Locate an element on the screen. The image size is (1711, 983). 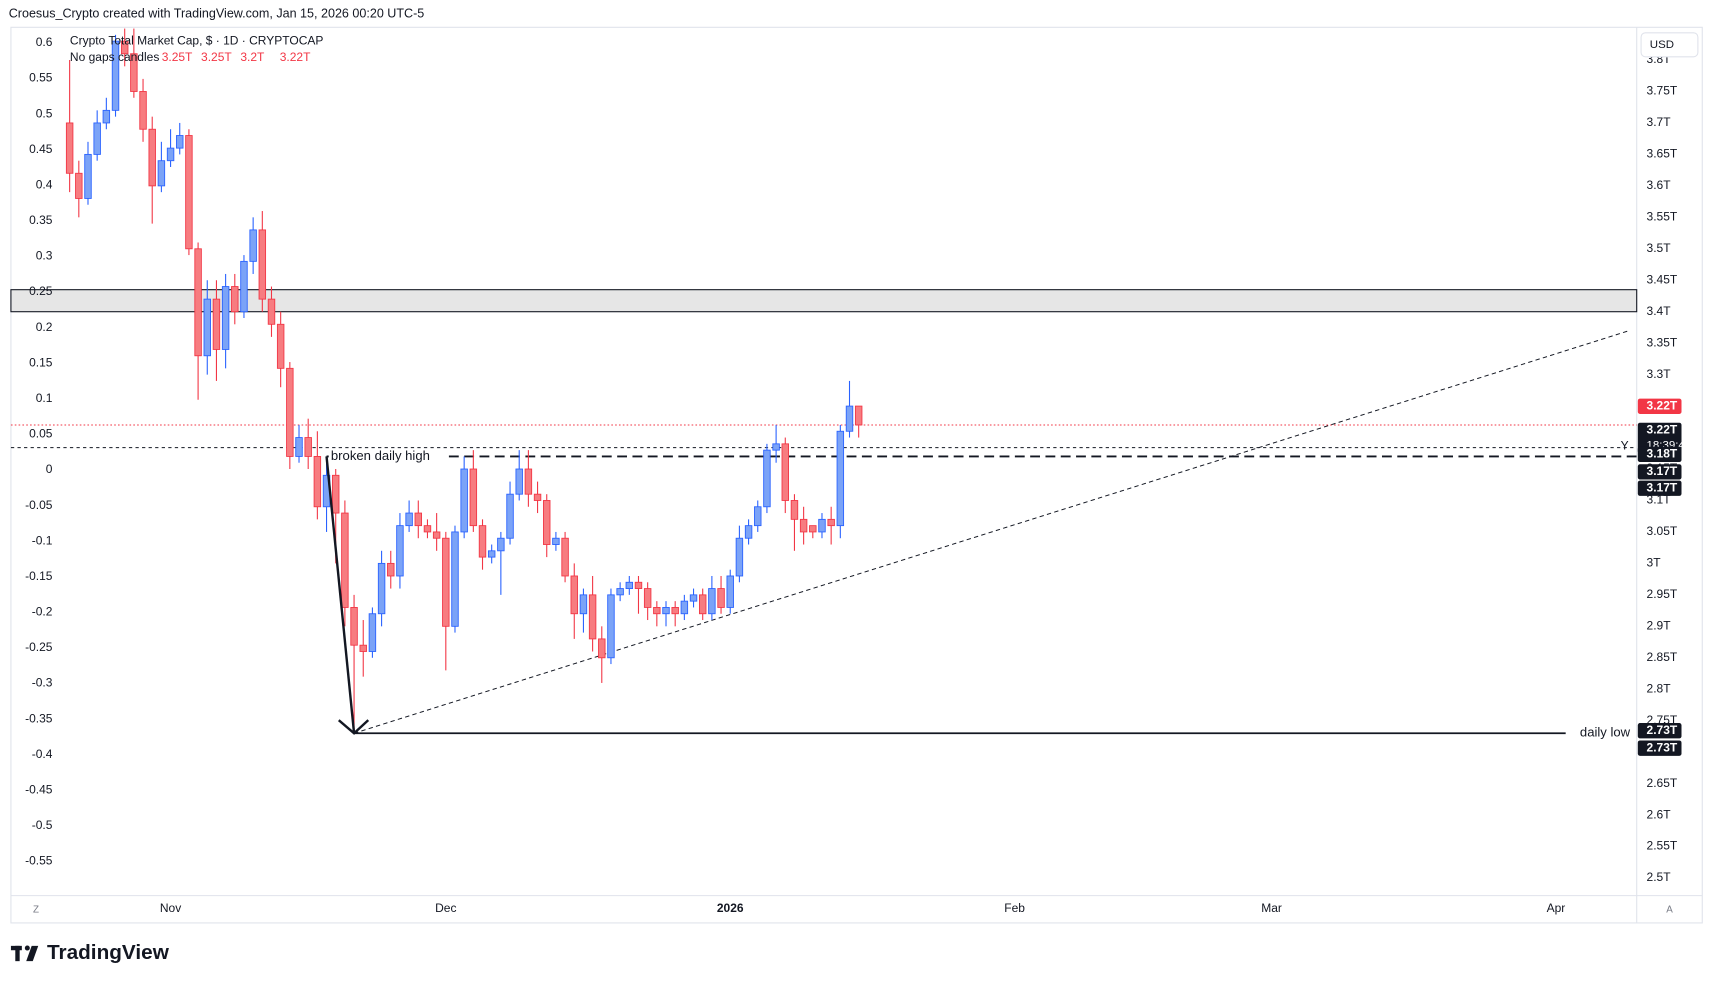
axis-button: Z is located at coordinates (36, 909).